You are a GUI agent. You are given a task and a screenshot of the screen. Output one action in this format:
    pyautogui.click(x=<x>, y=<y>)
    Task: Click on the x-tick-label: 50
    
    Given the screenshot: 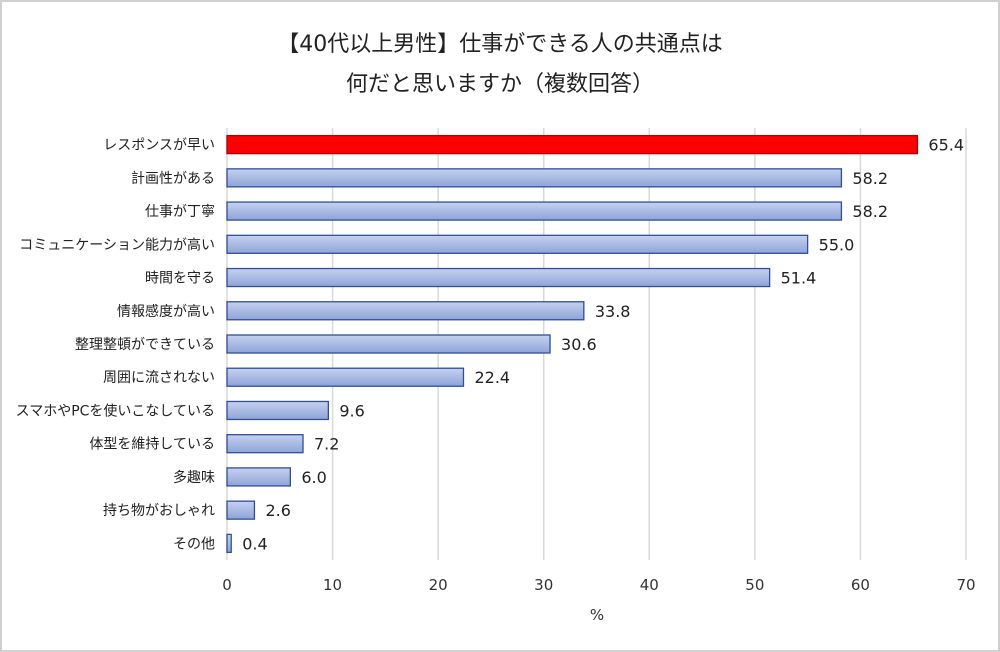 What is the action you would take?
    pyautogui.click(x=754, y=585)
    